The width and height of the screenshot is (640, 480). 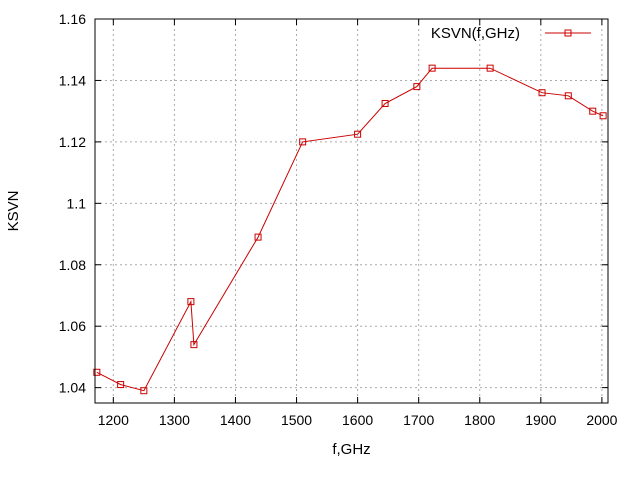 I want to click on x-tick-label: 2000, so click(x=601, y=420).